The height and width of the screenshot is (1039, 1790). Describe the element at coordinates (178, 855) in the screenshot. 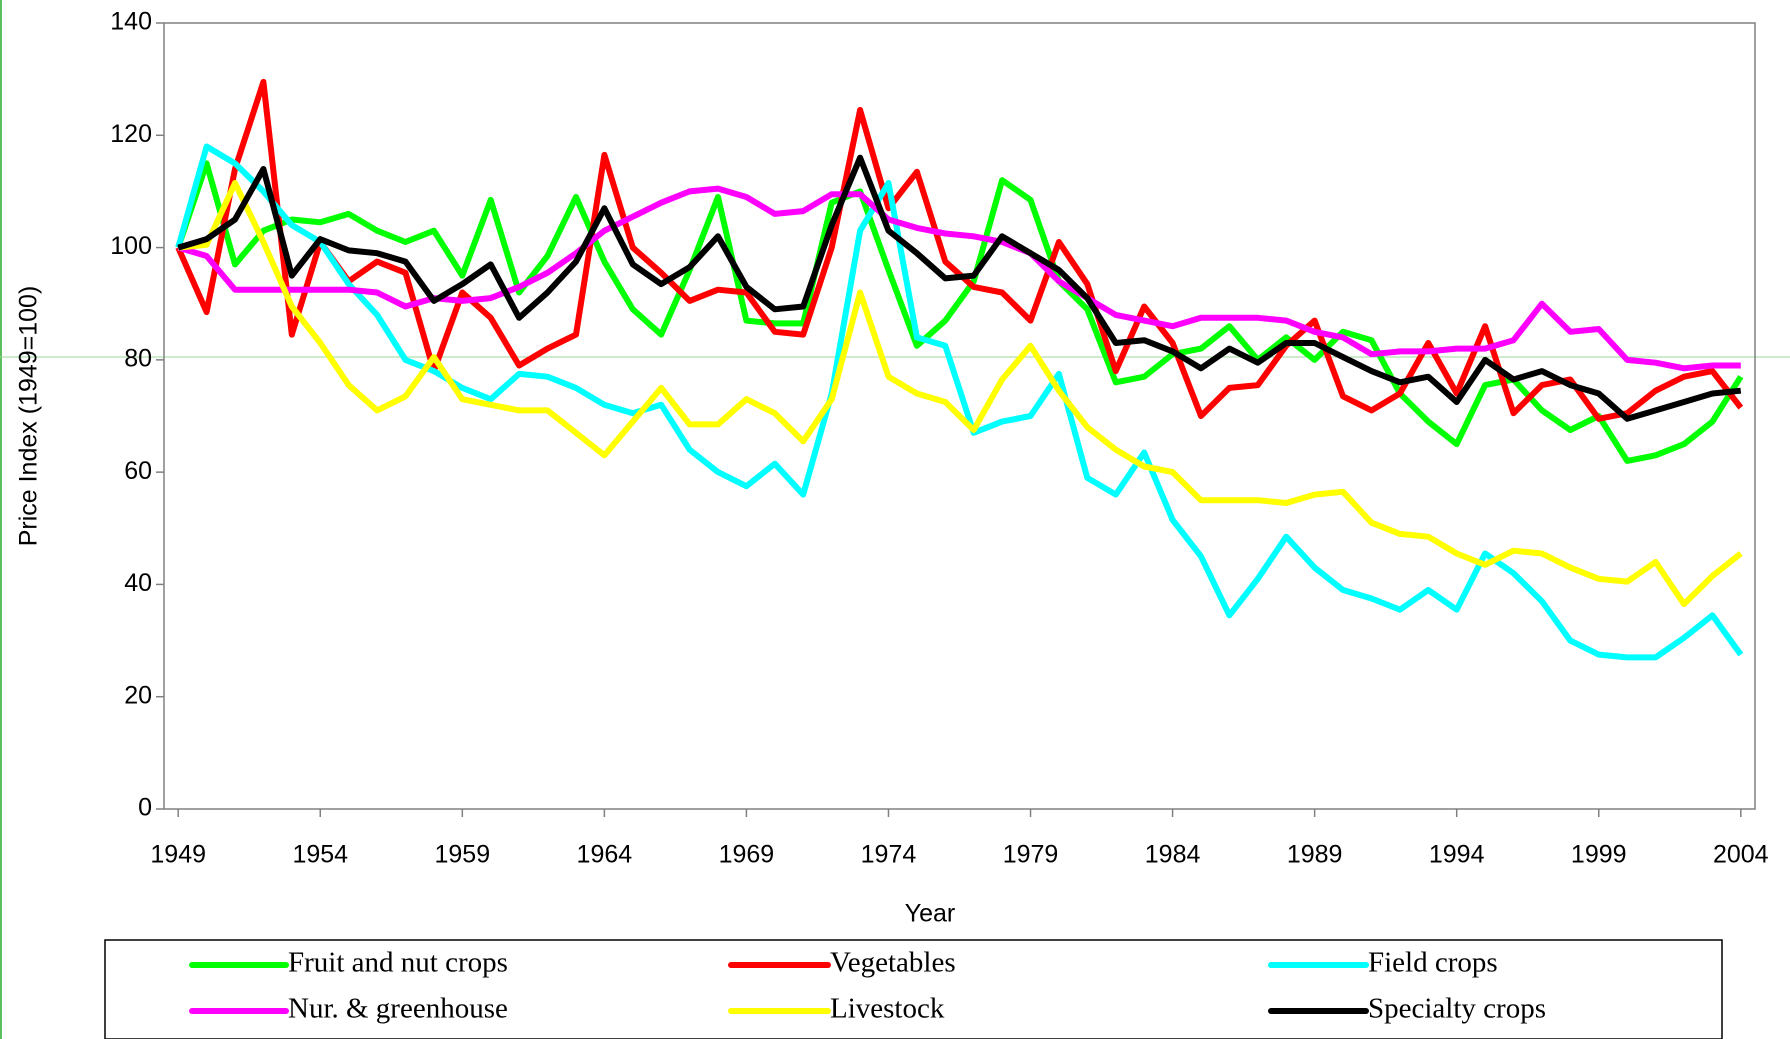

I see `x-tick-label: 1949` at that location.